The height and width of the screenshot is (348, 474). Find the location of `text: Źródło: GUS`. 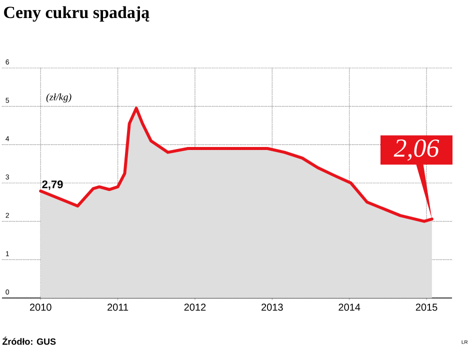

text: Źródło: GUS is located at coordinates (29, 340).